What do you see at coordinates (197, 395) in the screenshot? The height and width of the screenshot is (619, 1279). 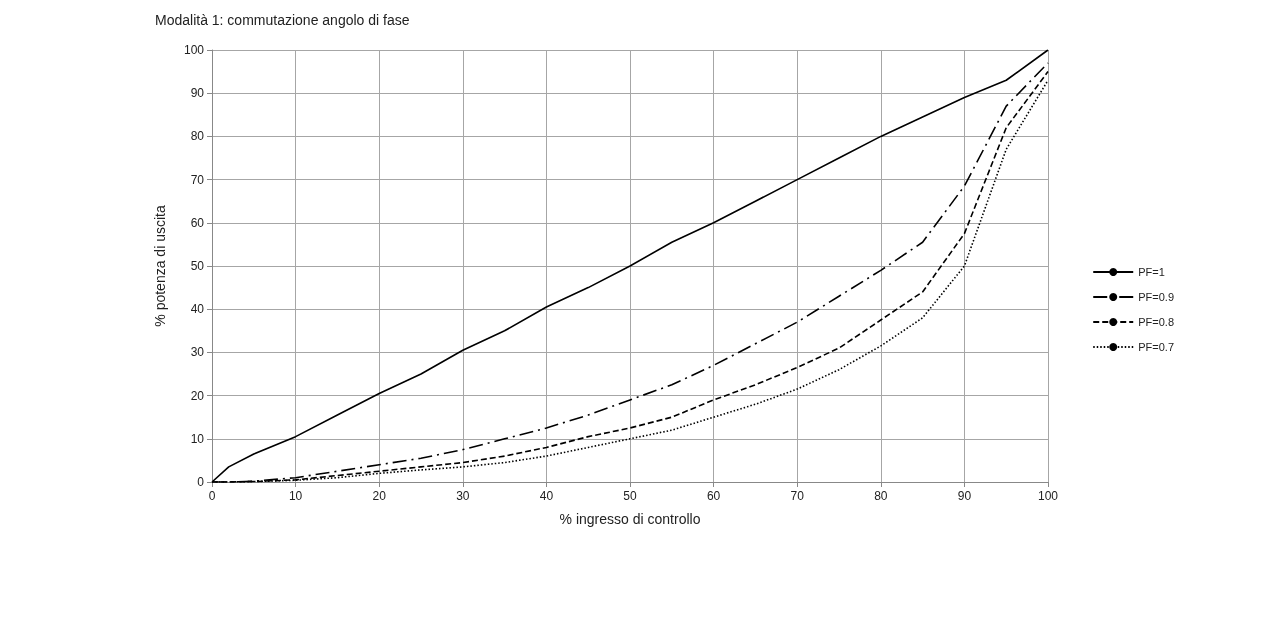 I see `y-tick-label: 20` at bounding box center [197, 395].